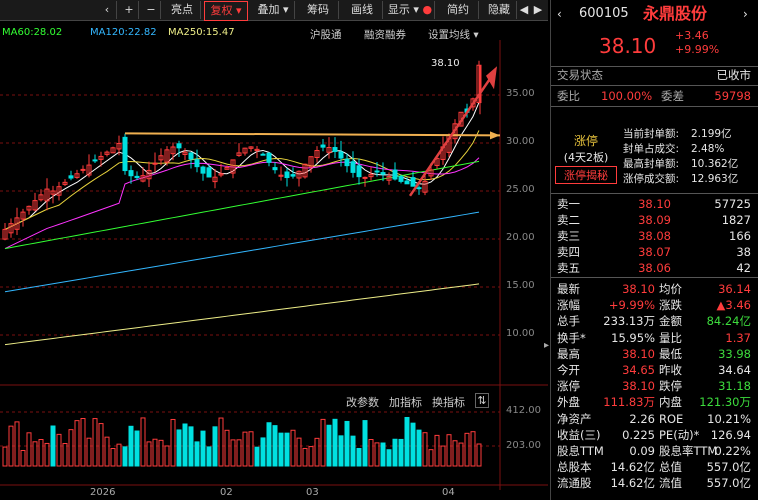 The height and width of the screenshot is (500, 758). Describe the element at coordinates (284, 9) in the screenshot. I see `chevron-down-icon: ▾` at that location.